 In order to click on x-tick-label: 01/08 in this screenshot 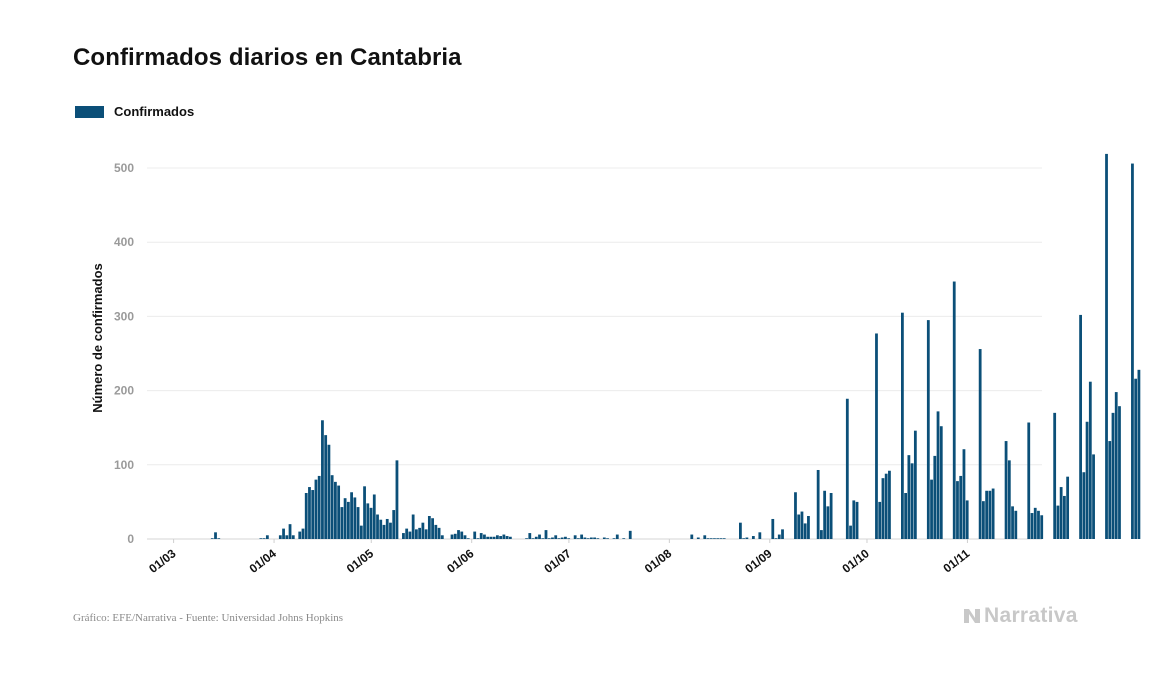, I will do `click(658, 561)`.